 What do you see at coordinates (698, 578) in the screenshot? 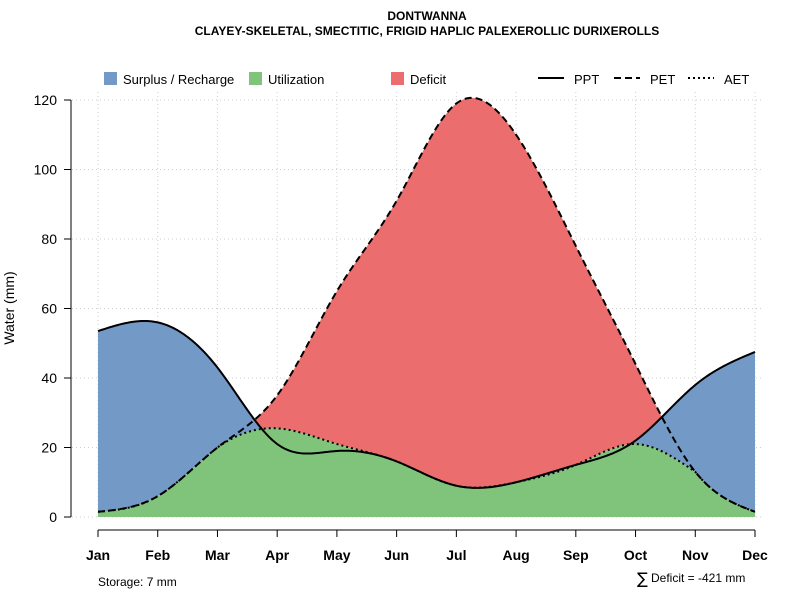
I see `deficit-note: Deficit = -421 mm` at bounding box center [698, 578].